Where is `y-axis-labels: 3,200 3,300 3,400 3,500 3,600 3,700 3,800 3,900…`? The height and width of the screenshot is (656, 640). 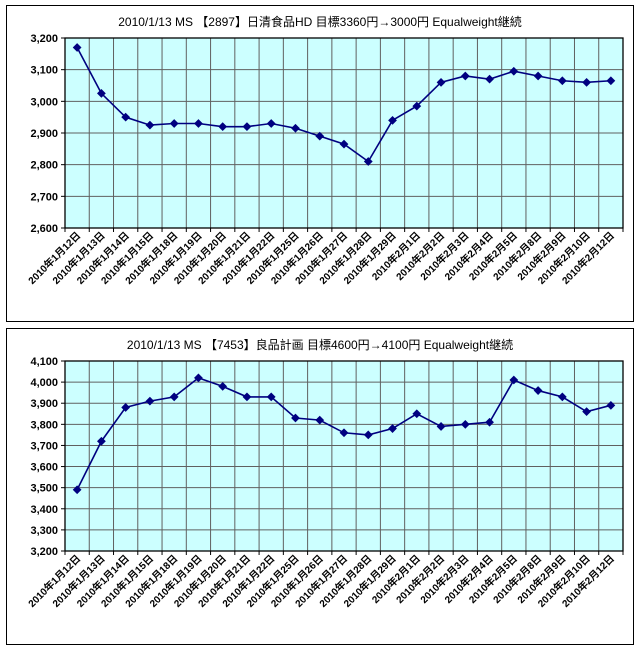
y-axis-labels: 3,200 3,300 3,400 3,500 3,600 3,700 3,800 3,900… is located at coordinates (47, 457).